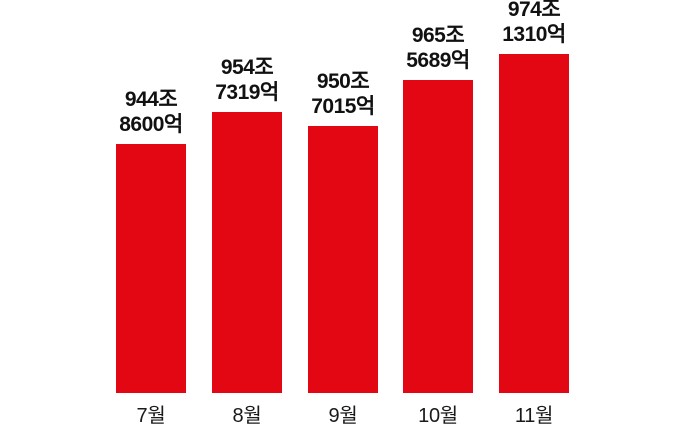 This screenshot has width=686, height=440. I want to click on bar-value-line-1: 965조, so click(438, 35).